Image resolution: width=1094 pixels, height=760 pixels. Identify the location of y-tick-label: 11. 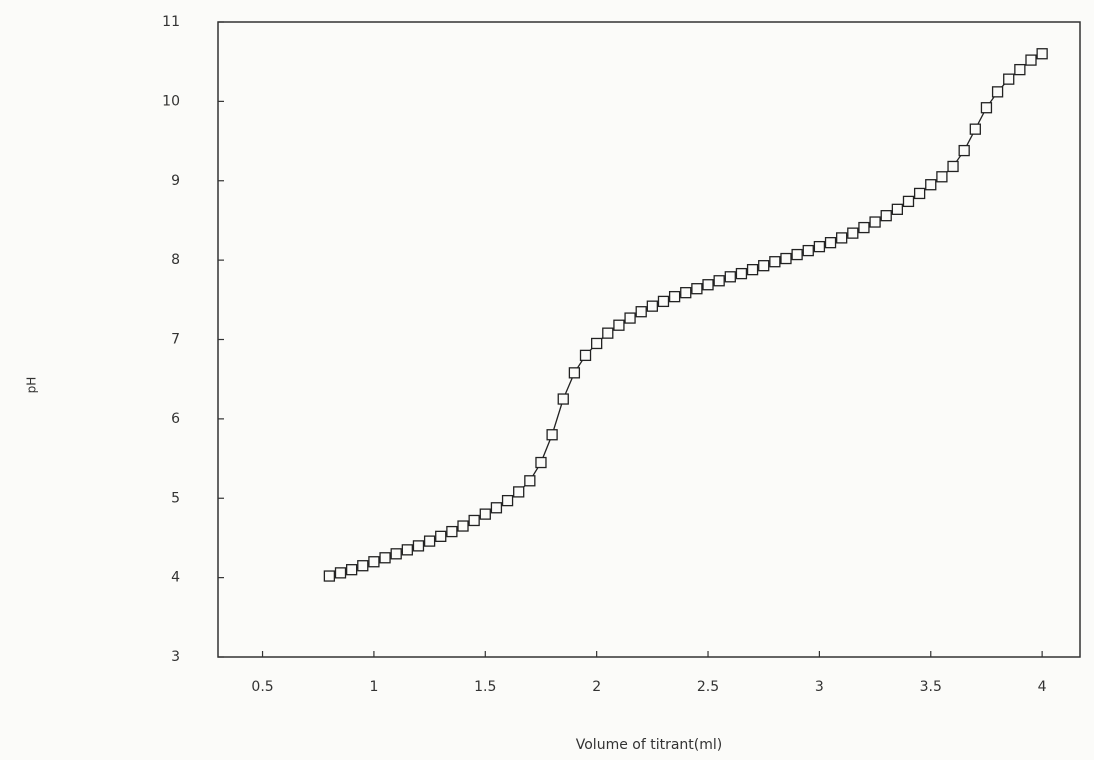
(171, 22).